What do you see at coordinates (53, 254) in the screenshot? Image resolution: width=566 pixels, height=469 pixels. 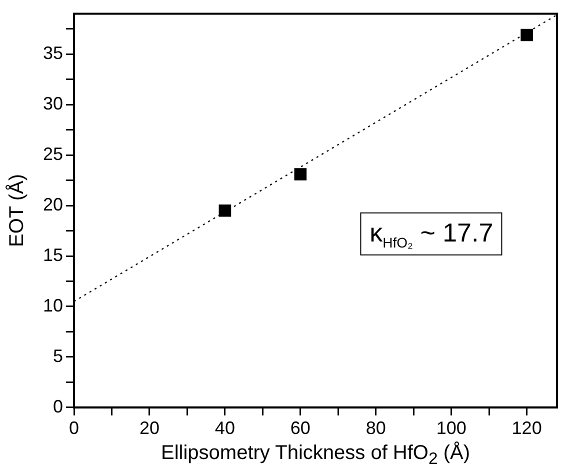 I see `y-tick-label: 15` at bounding box center [53, 254].